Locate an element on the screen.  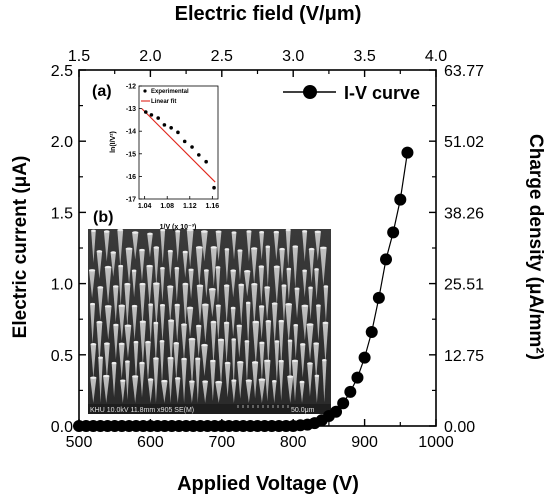
top-tick-label: 2.0 is located at coordinates (150, 56).